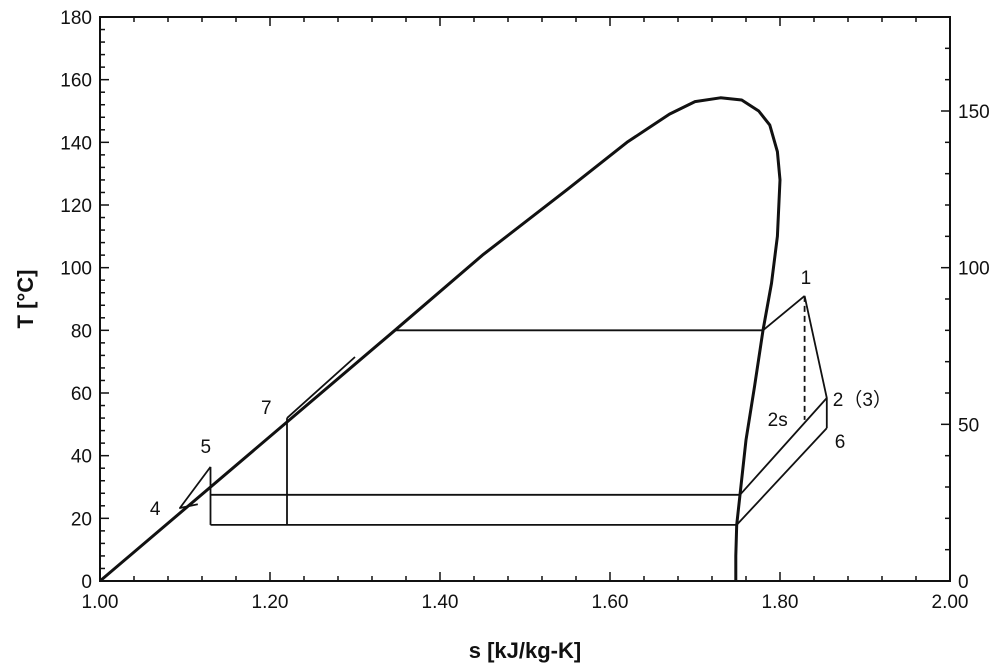 The image size is (1000, 671). Describe the element at coordinates (610, 602) in the screenshot. I see `x-tick-label: 1.60` at that location.